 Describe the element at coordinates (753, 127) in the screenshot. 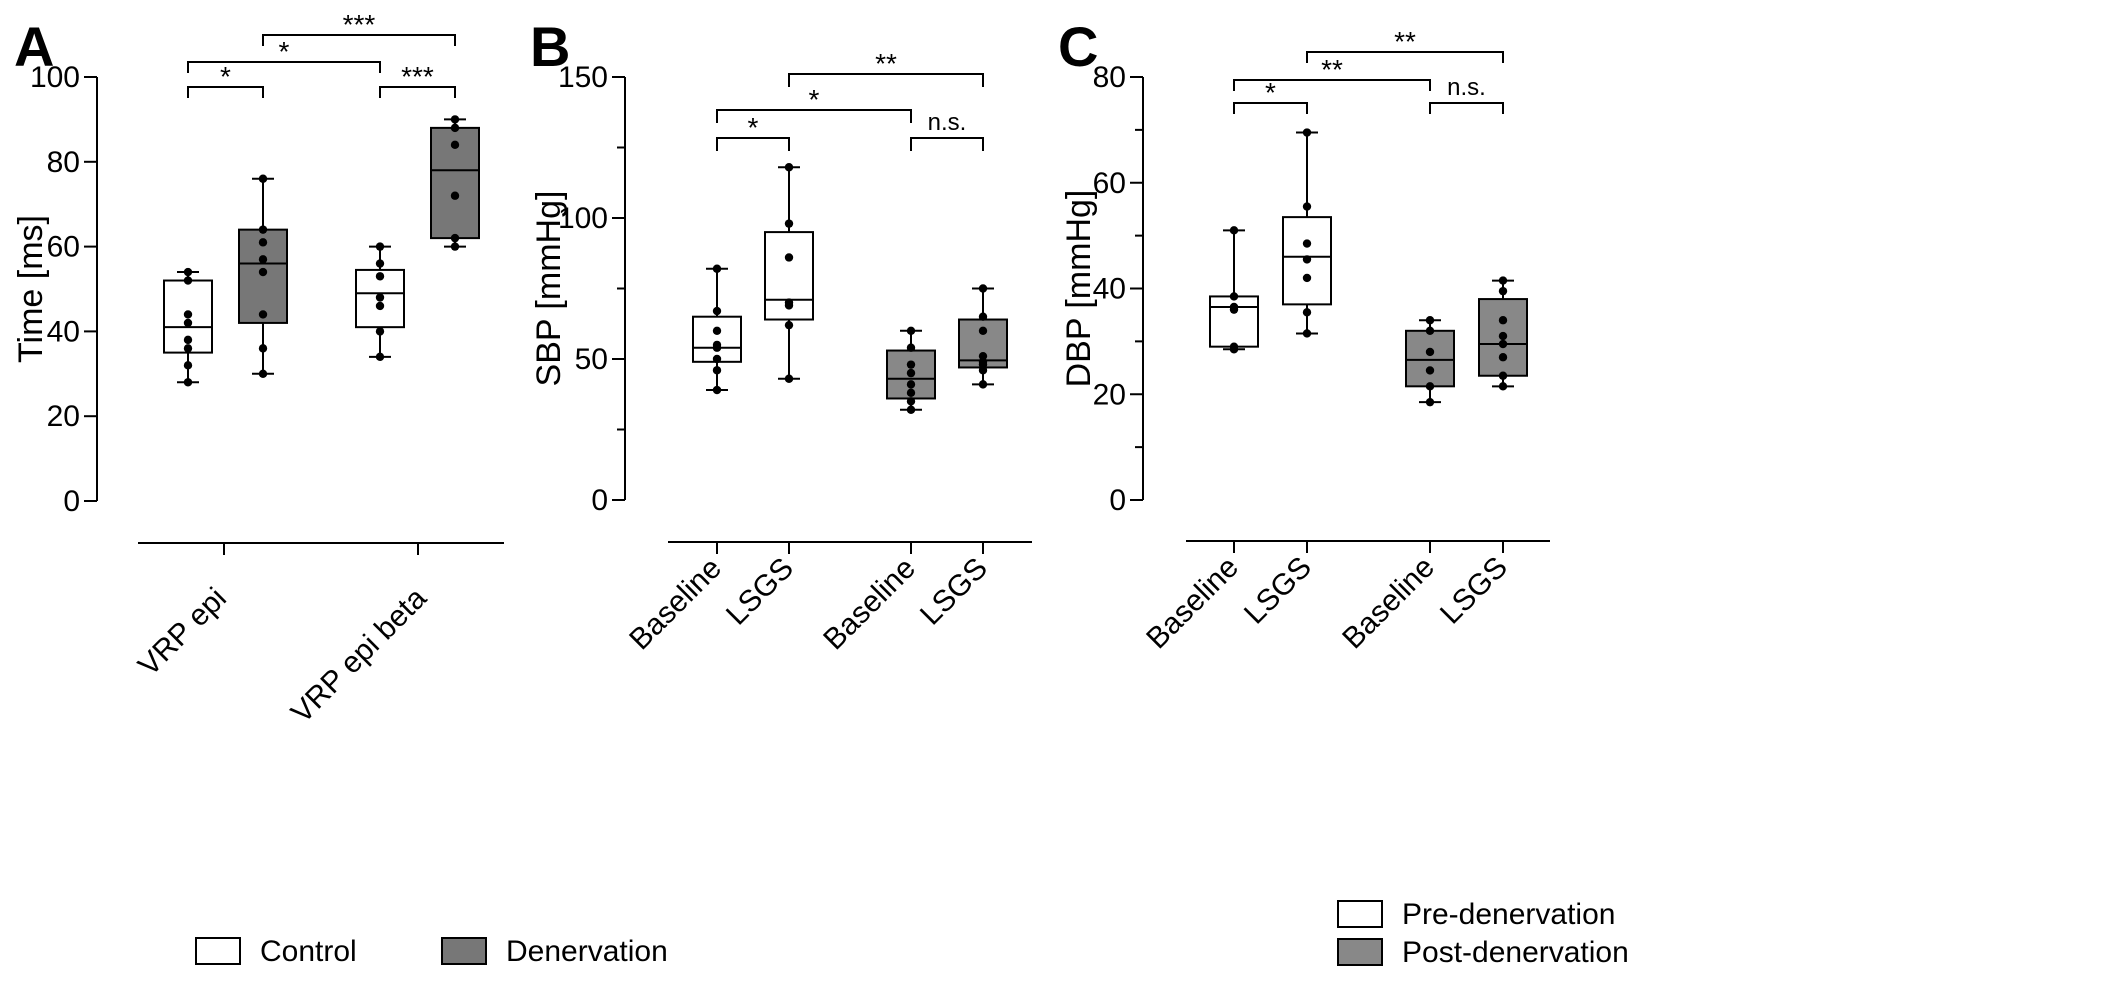

I see `significance-label: *` at that location.